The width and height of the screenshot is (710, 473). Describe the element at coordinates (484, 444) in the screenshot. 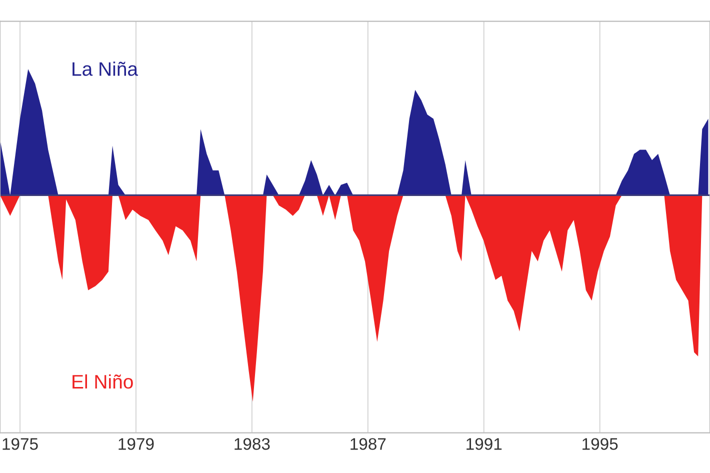

I see `x-tick-label: 1991` at that location.